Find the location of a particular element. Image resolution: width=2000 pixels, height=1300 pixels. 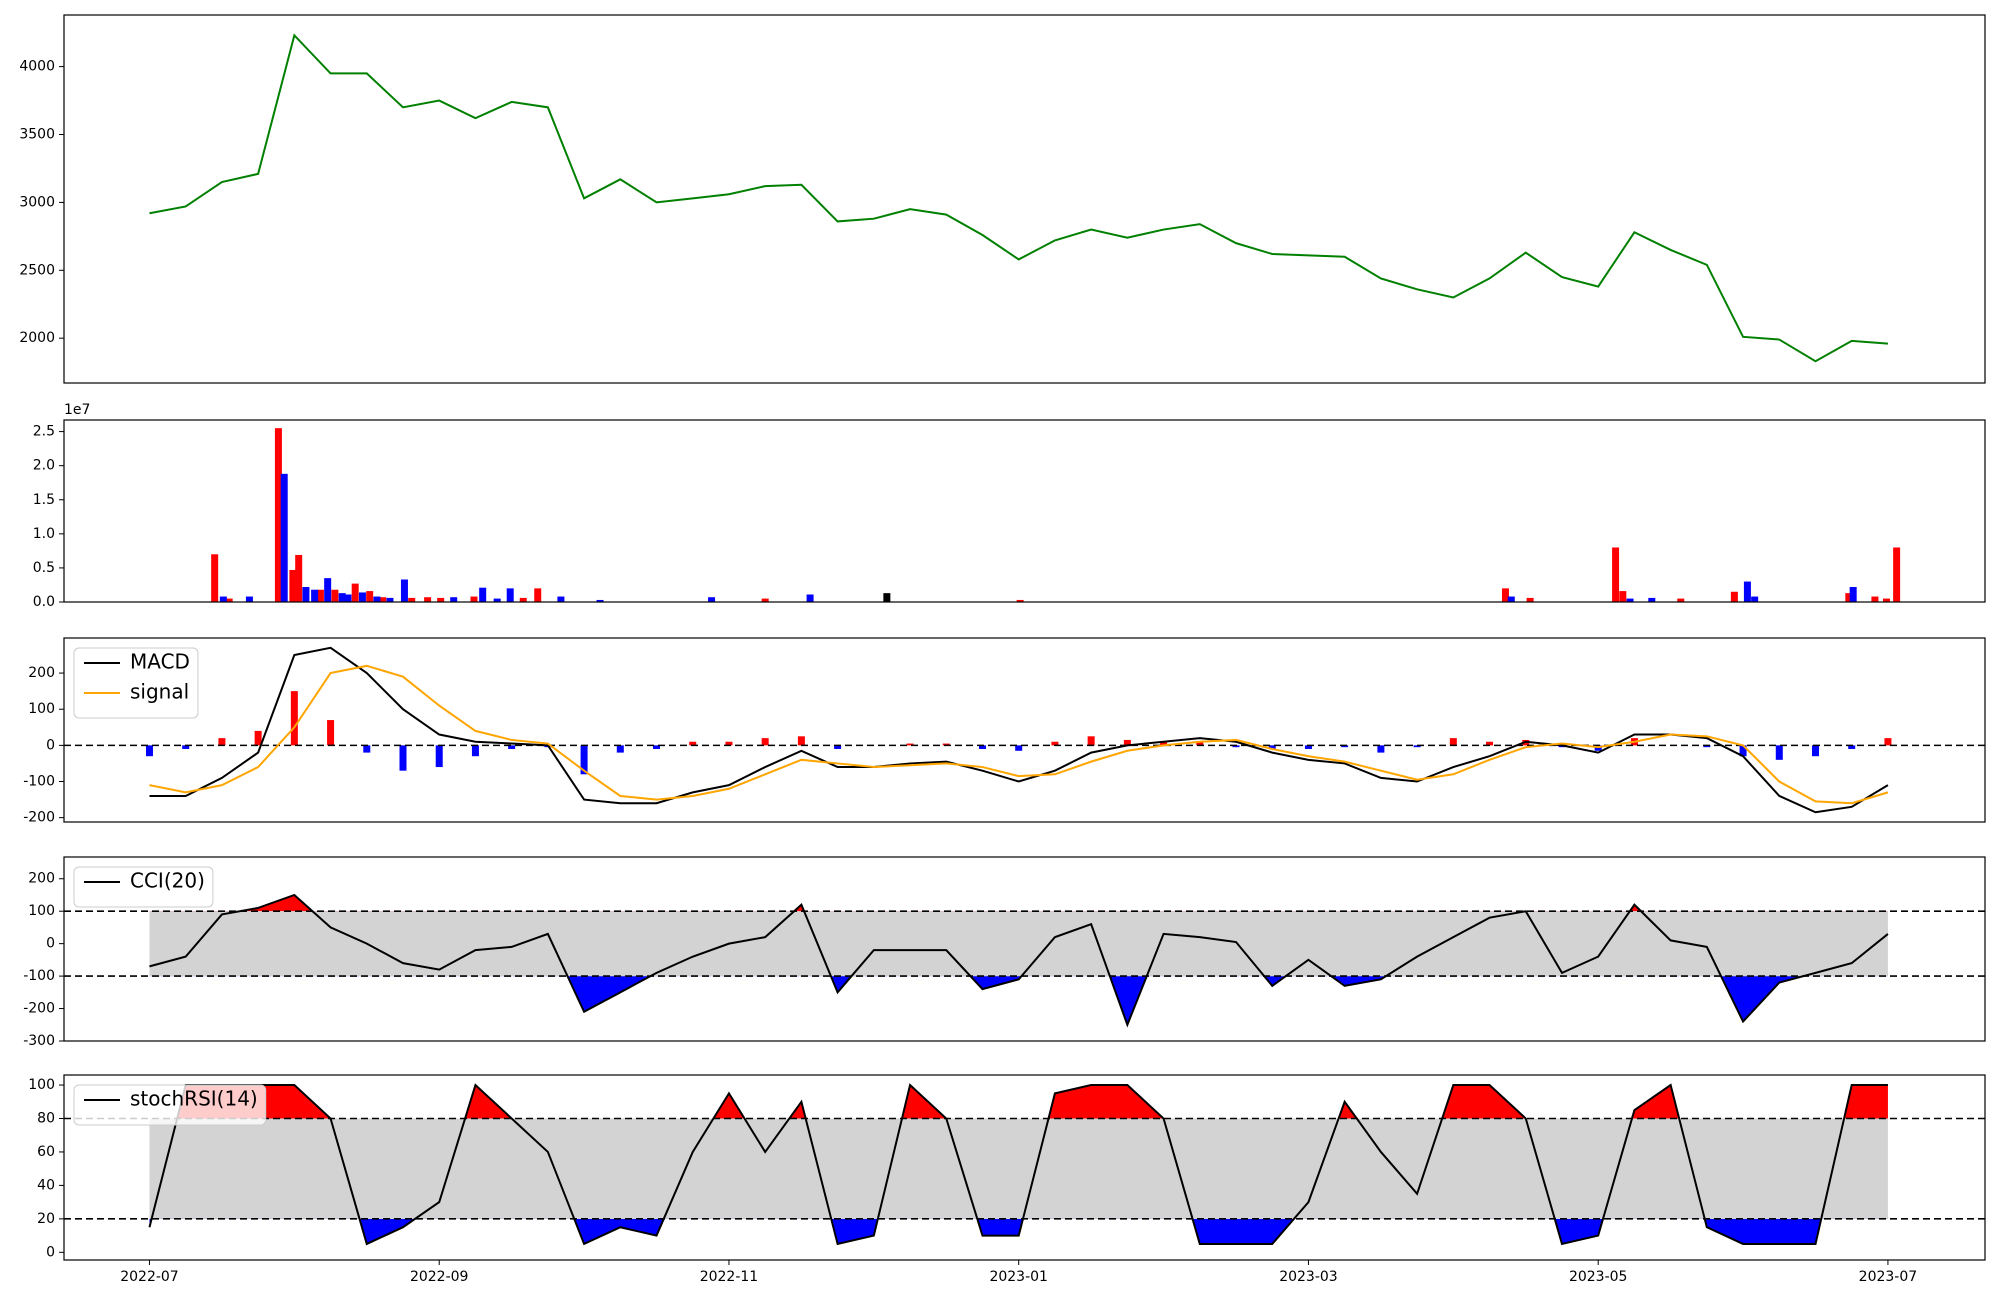

legend-label: signal is located at coordinates (159, 692).